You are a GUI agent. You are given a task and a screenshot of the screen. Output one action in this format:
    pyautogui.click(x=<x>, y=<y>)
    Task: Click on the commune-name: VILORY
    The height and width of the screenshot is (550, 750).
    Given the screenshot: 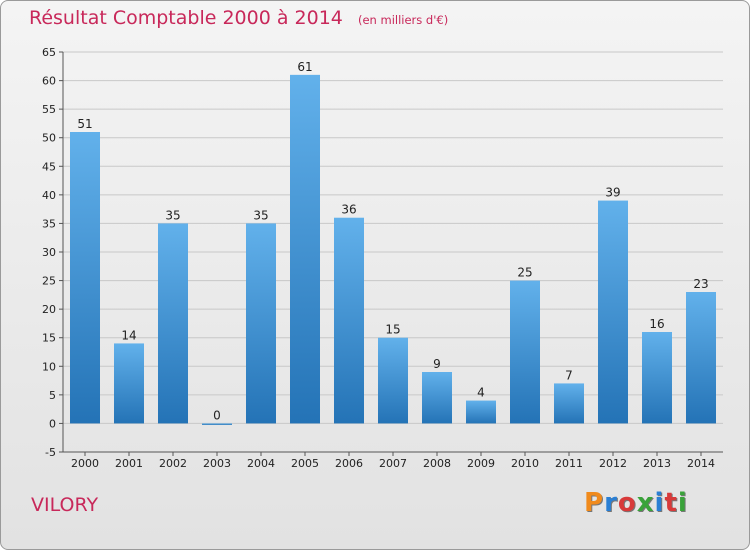 What is the action you would take?
    pyautogui.click(x=65, y=505)
    